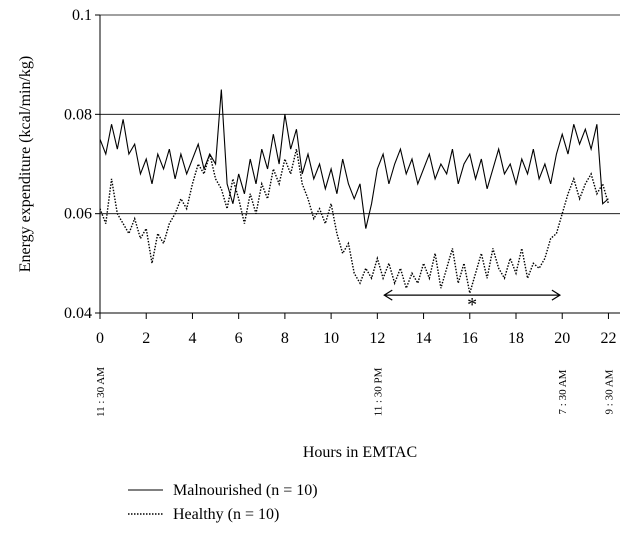  I want to click on legend-label: Healthy (n = 10), so click(226, 514).